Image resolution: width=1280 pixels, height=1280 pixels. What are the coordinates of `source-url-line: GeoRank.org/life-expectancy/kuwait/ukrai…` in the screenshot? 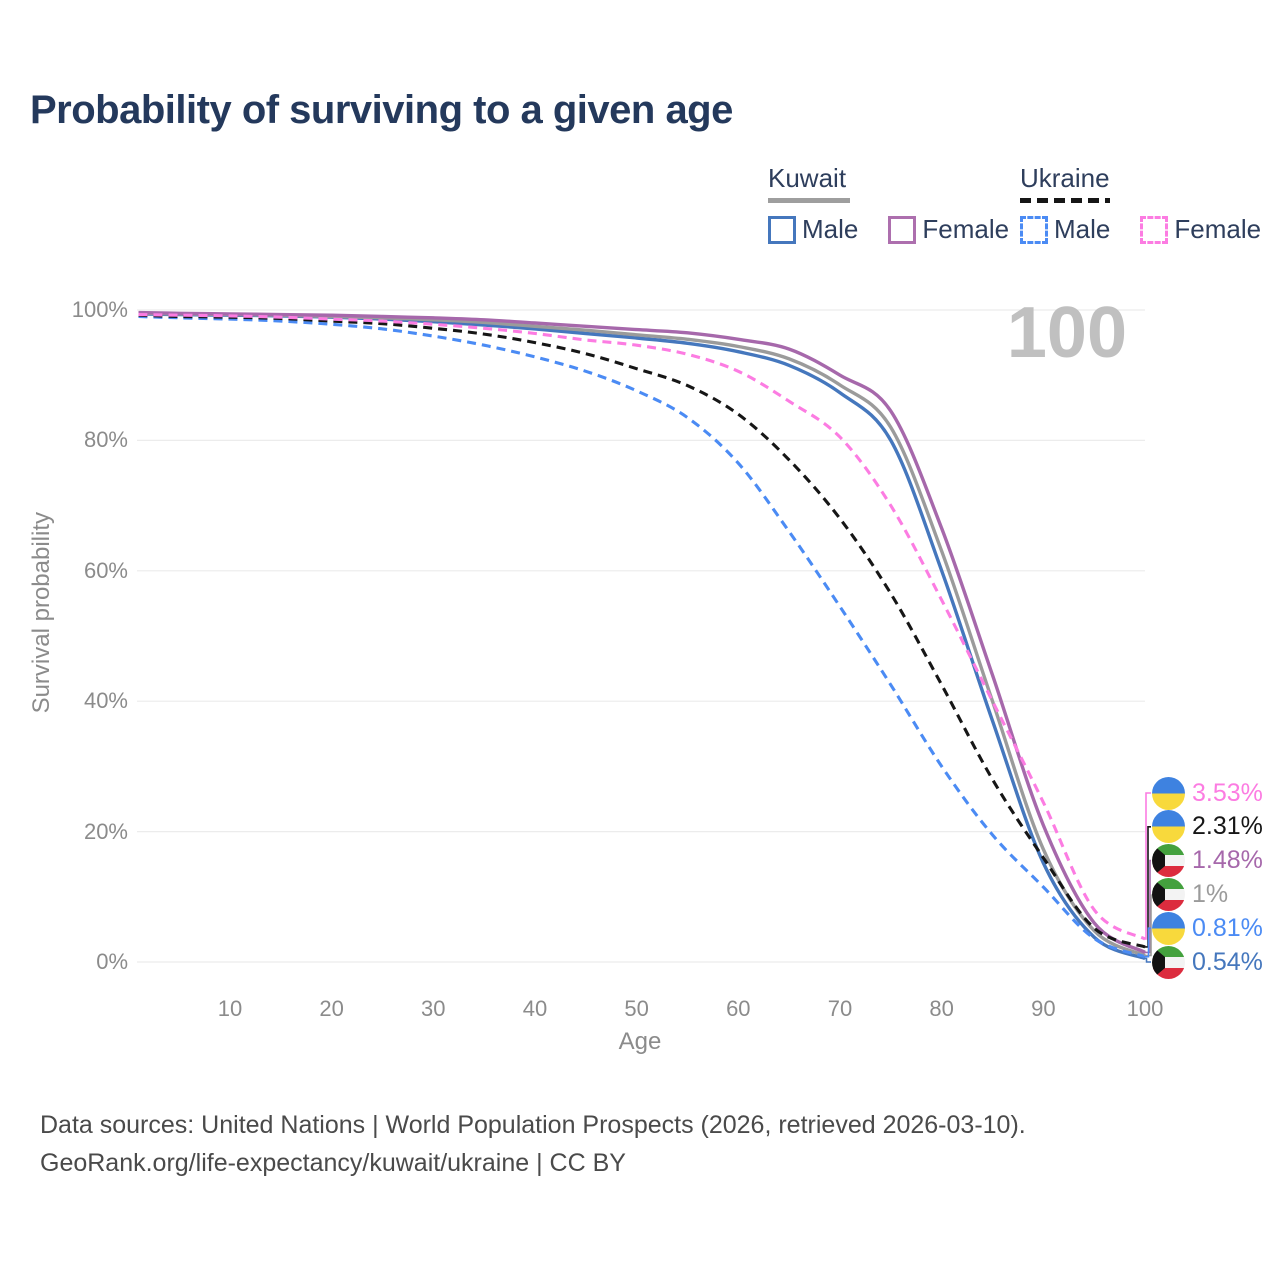 It's located at (333, 1163).